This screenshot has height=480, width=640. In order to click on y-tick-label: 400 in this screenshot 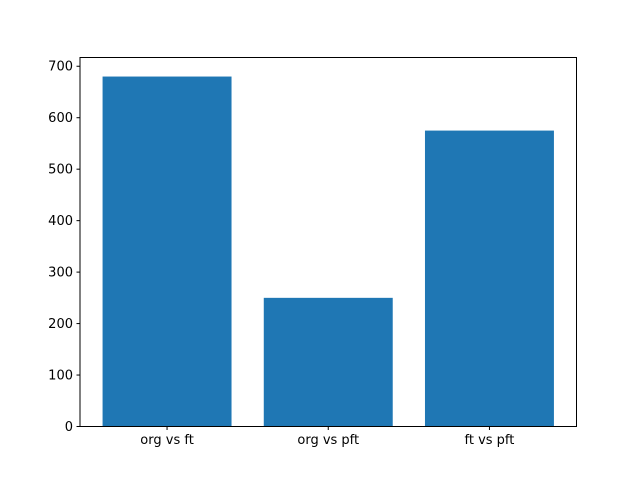, I will do `click(60, 221)`.